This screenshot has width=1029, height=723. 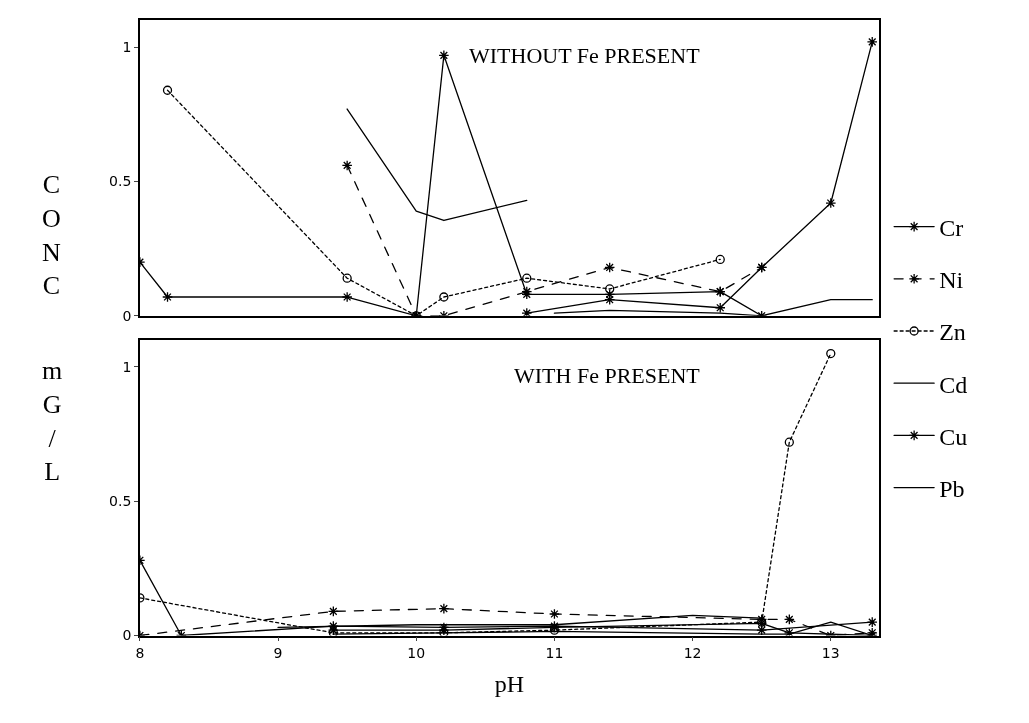 What do you see at coordinates (554, 653) in the screenshot?
I see `x-tick-label: 11` at bounding box center [554, 653].